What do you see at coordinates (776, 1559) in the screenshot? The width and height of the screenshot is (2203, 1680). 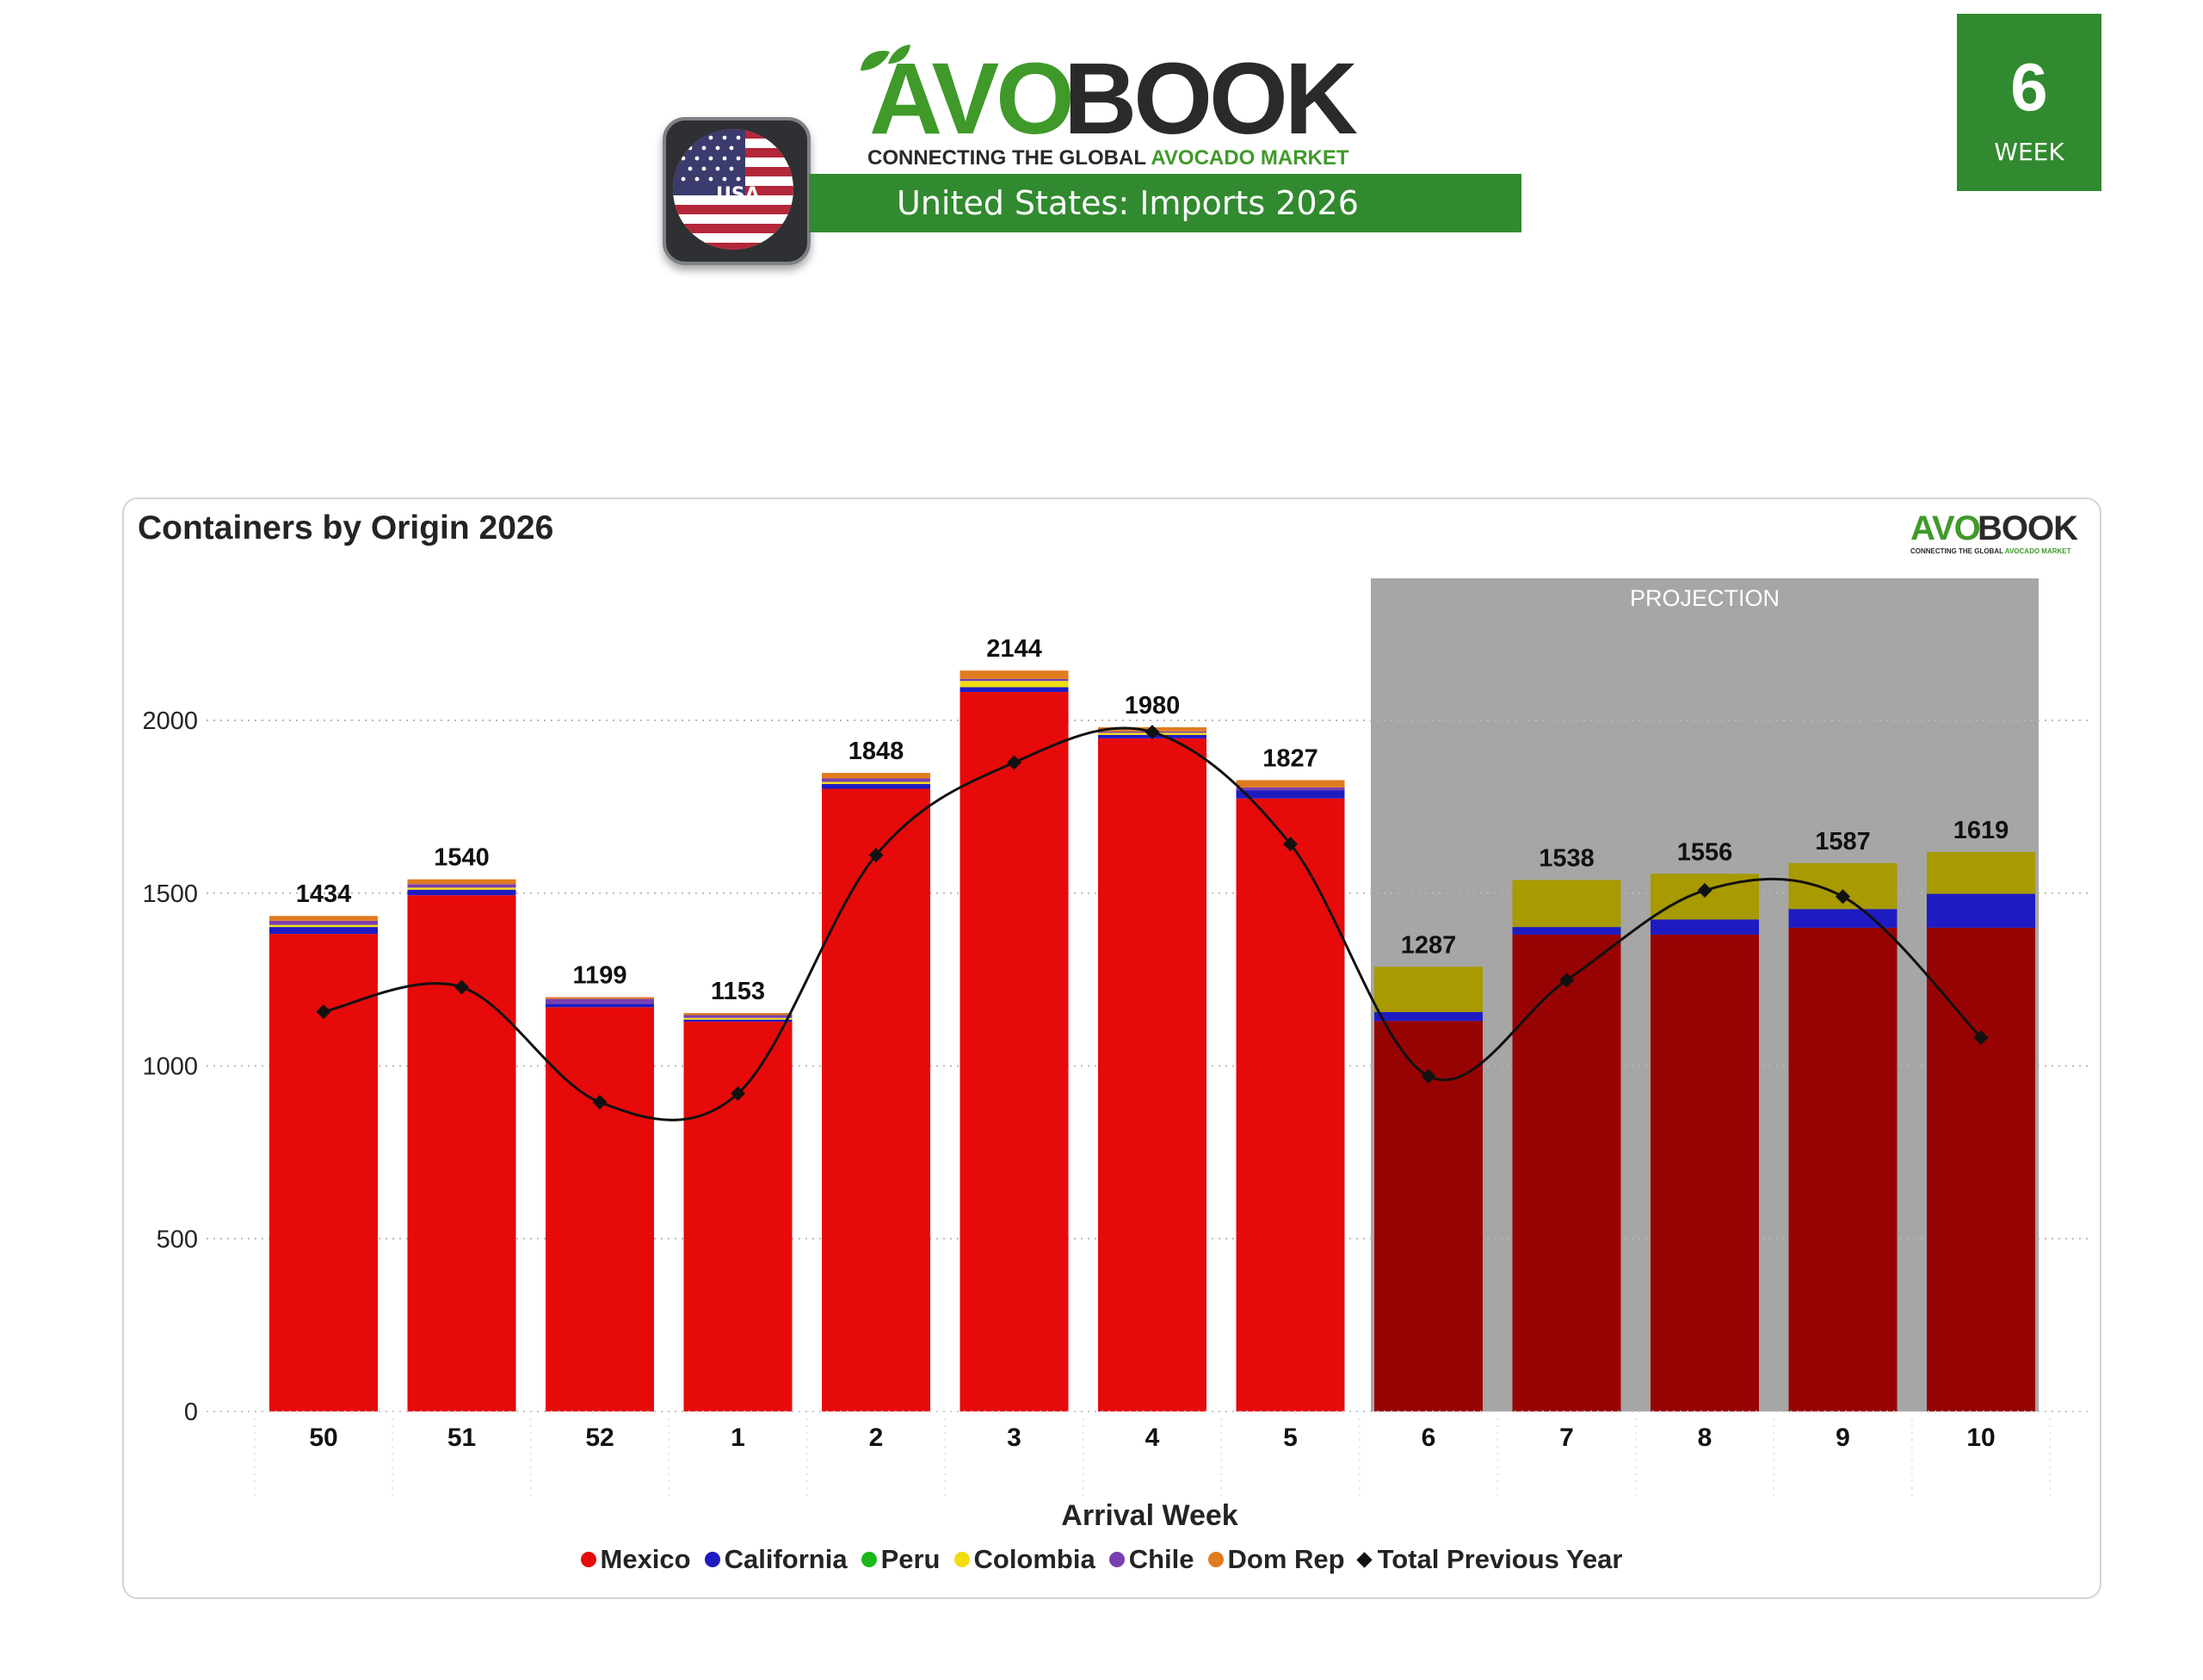 I see `legend-item-california: California` at bounding box center [776, 1559].